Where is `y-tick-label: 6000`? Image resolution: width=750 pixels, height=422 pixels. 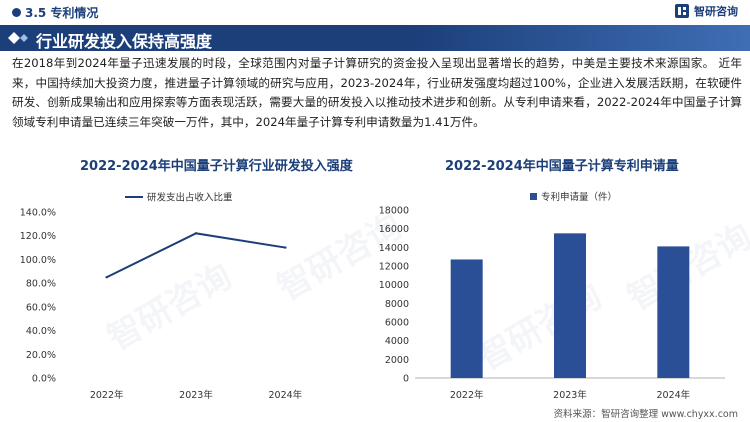
y-tick-label: 6000 is located at coordinates (397, 323).